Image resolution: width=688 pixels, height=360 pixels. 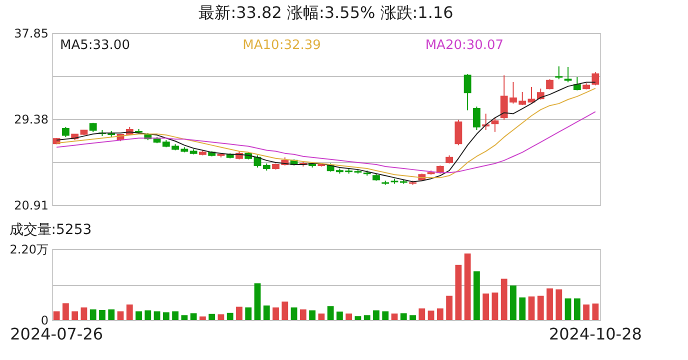 What do you see at coordinates (50, 230) in the screenshot?
I see `chart-title: 成交量:5253` at bounding box center [50, 230].